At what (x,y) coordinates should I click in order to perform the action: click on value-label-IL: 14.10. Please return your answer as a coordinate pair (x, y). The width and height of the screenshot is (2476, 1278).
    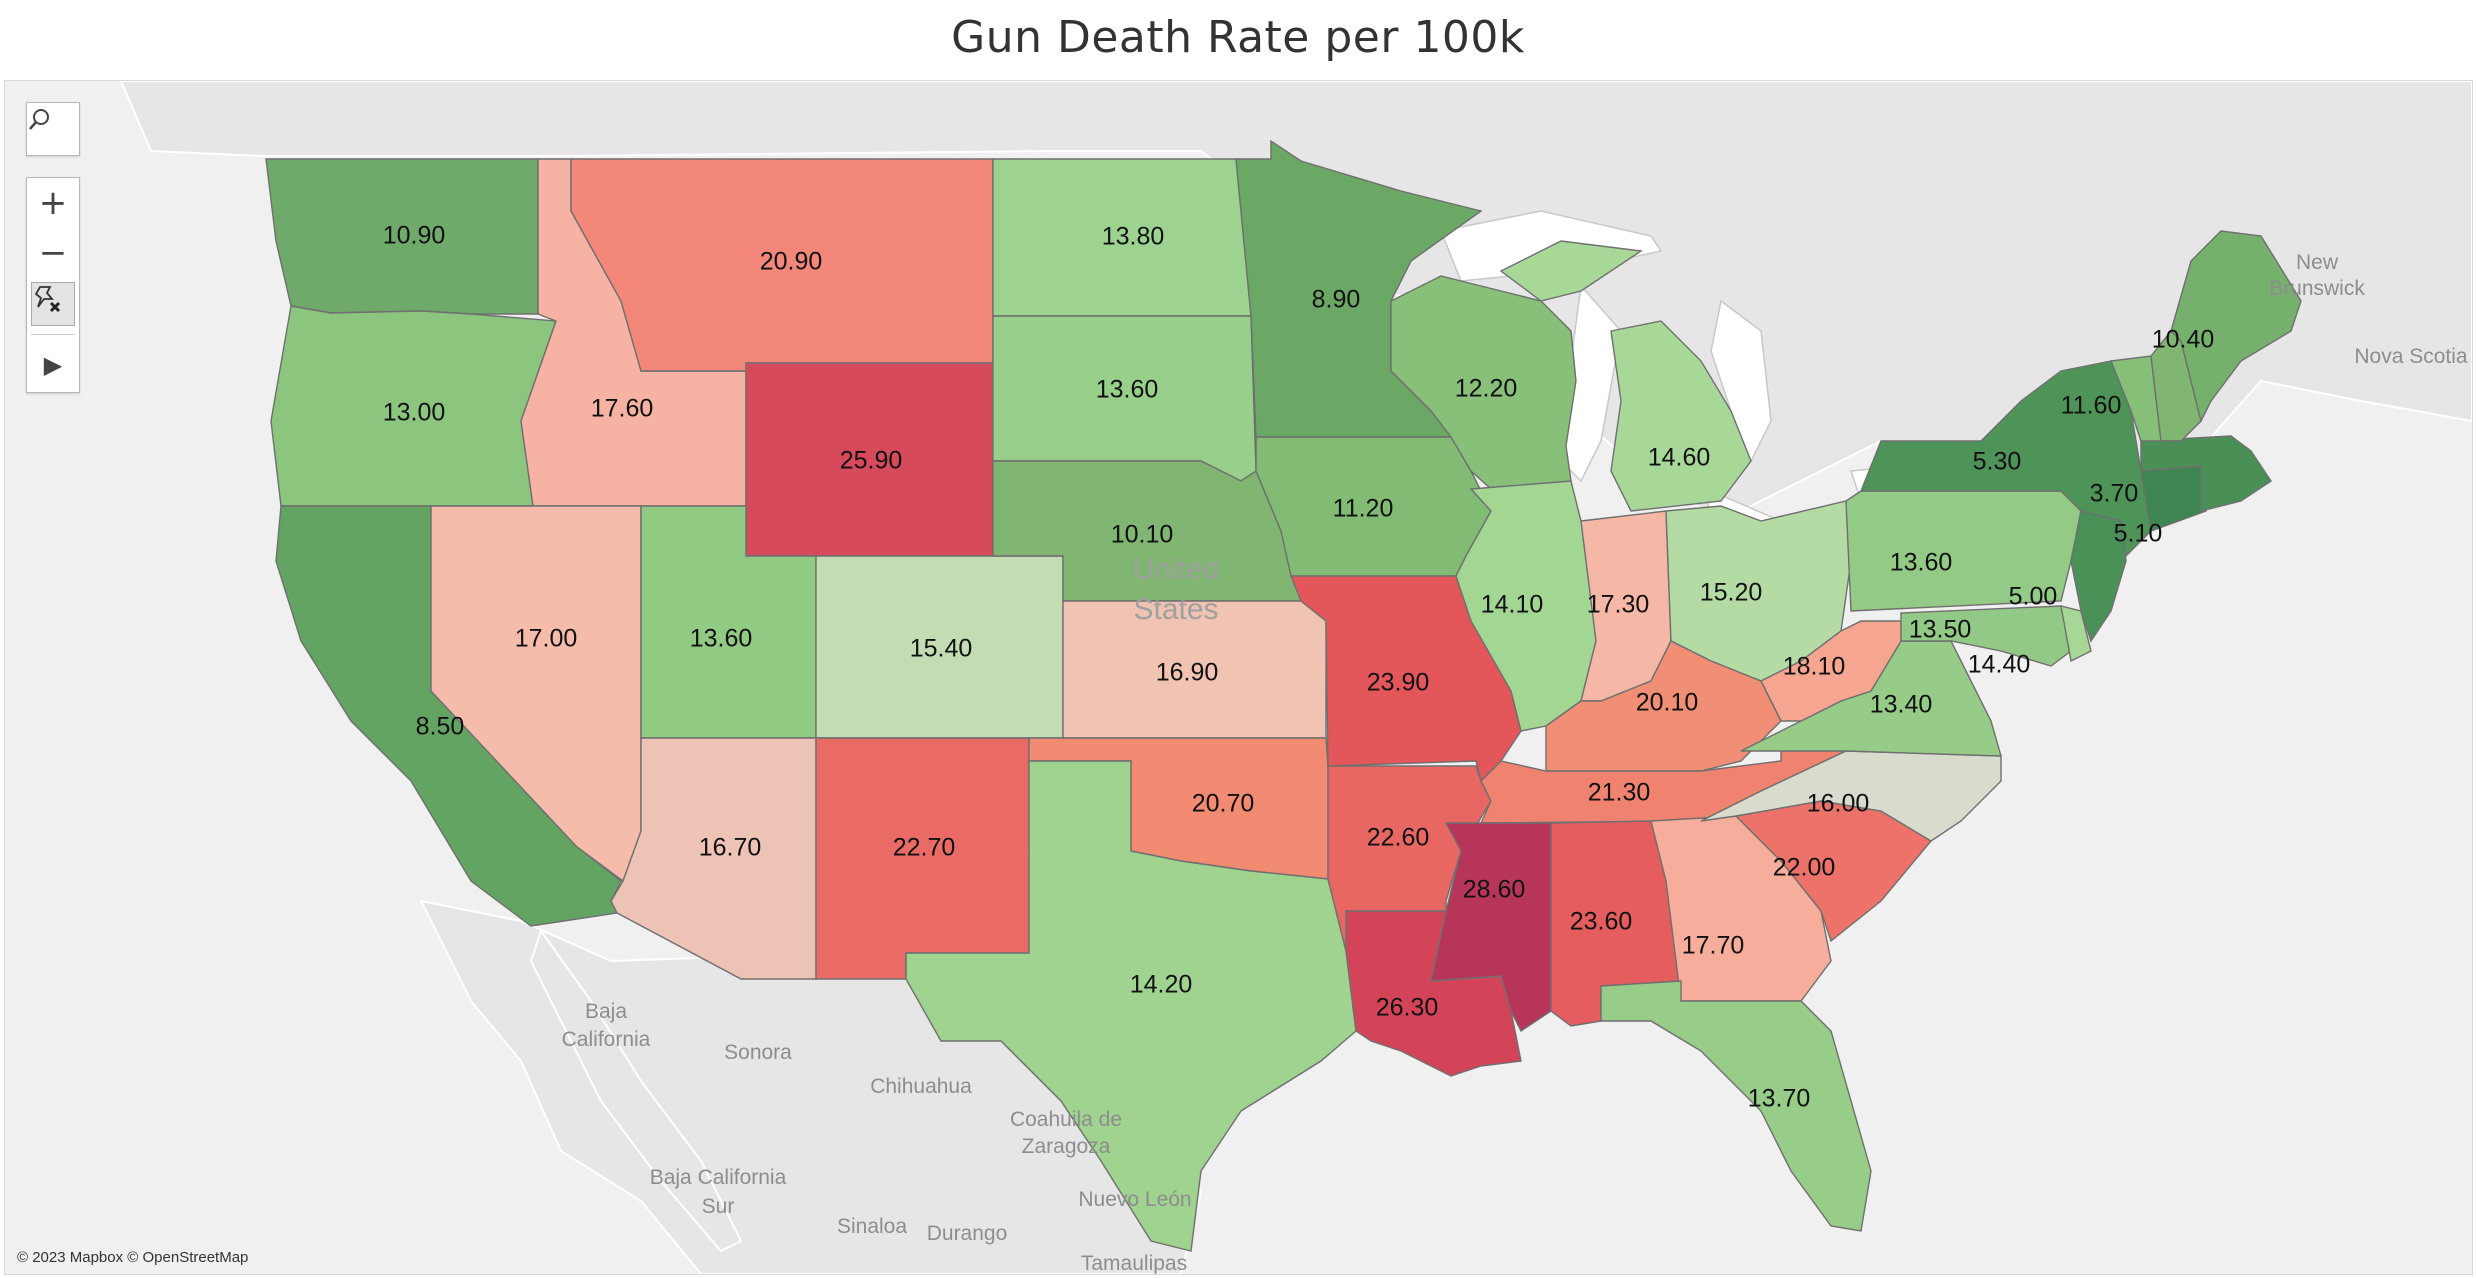
    Looking at the image, I should click on (1512, 605).